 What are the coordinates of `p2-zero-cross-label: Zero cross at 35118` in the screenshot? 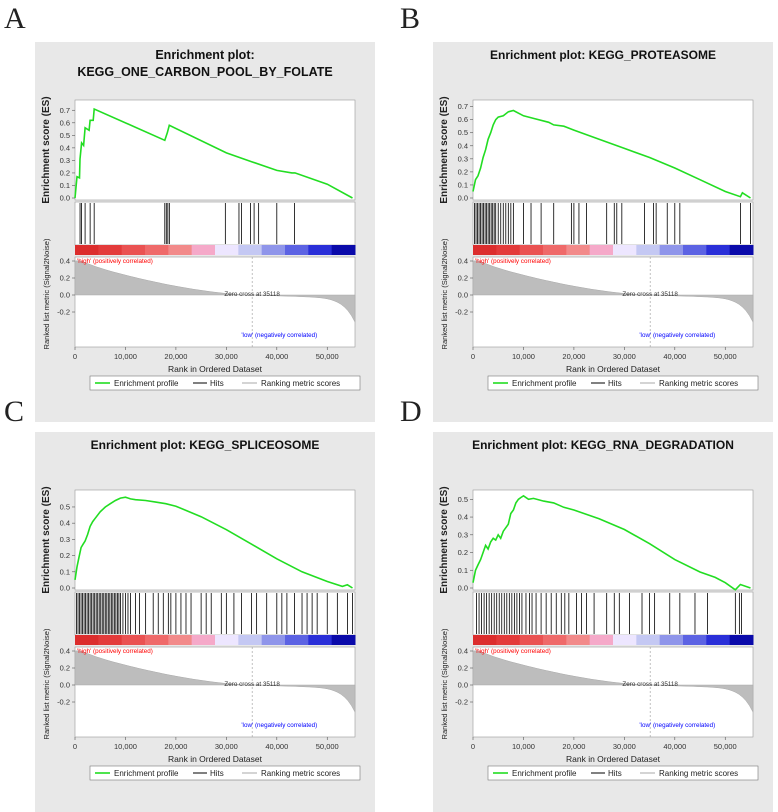 It's located at (252, 684).